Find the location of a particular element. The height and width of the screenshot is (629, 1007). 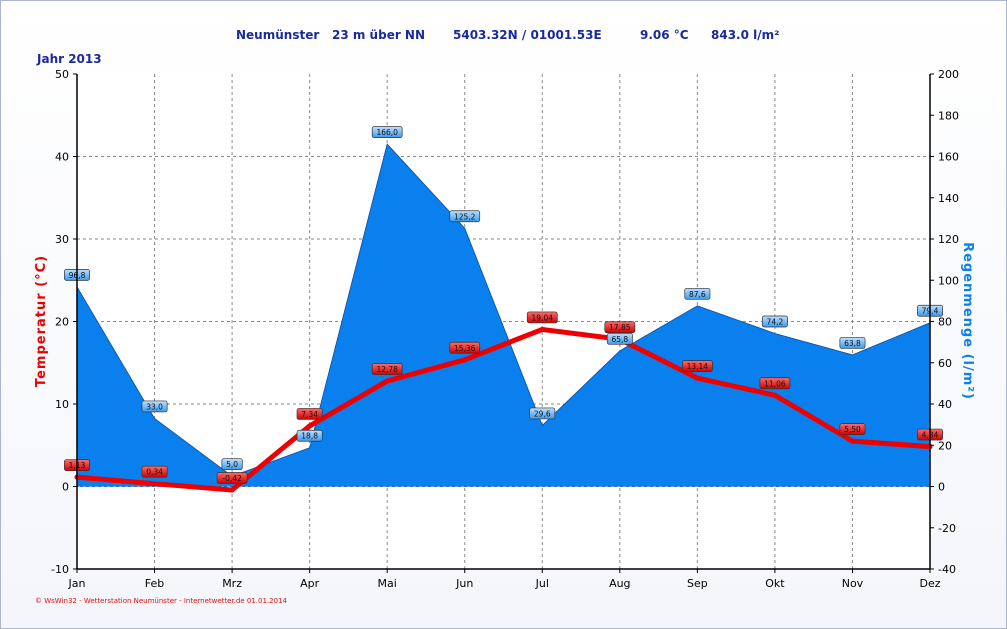

temperature-data-label-group: 0,34 is located at coordinates (154, 471).